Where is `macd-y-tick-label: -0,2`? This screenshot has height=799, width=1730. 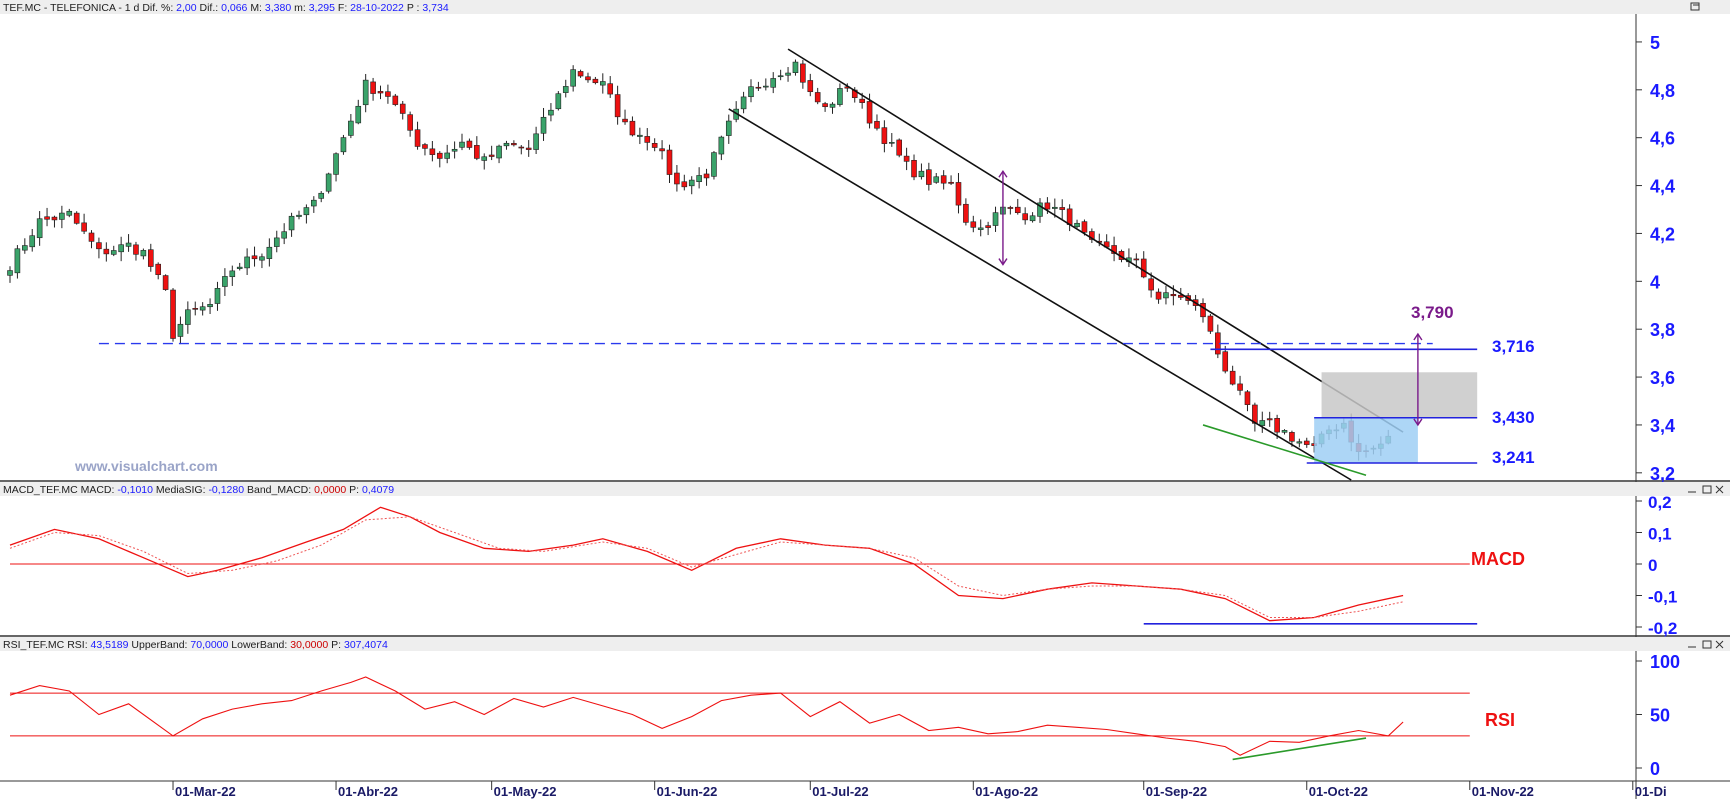
macd-y-tick-label: -0,2 is located at coordinates (1662, 628).